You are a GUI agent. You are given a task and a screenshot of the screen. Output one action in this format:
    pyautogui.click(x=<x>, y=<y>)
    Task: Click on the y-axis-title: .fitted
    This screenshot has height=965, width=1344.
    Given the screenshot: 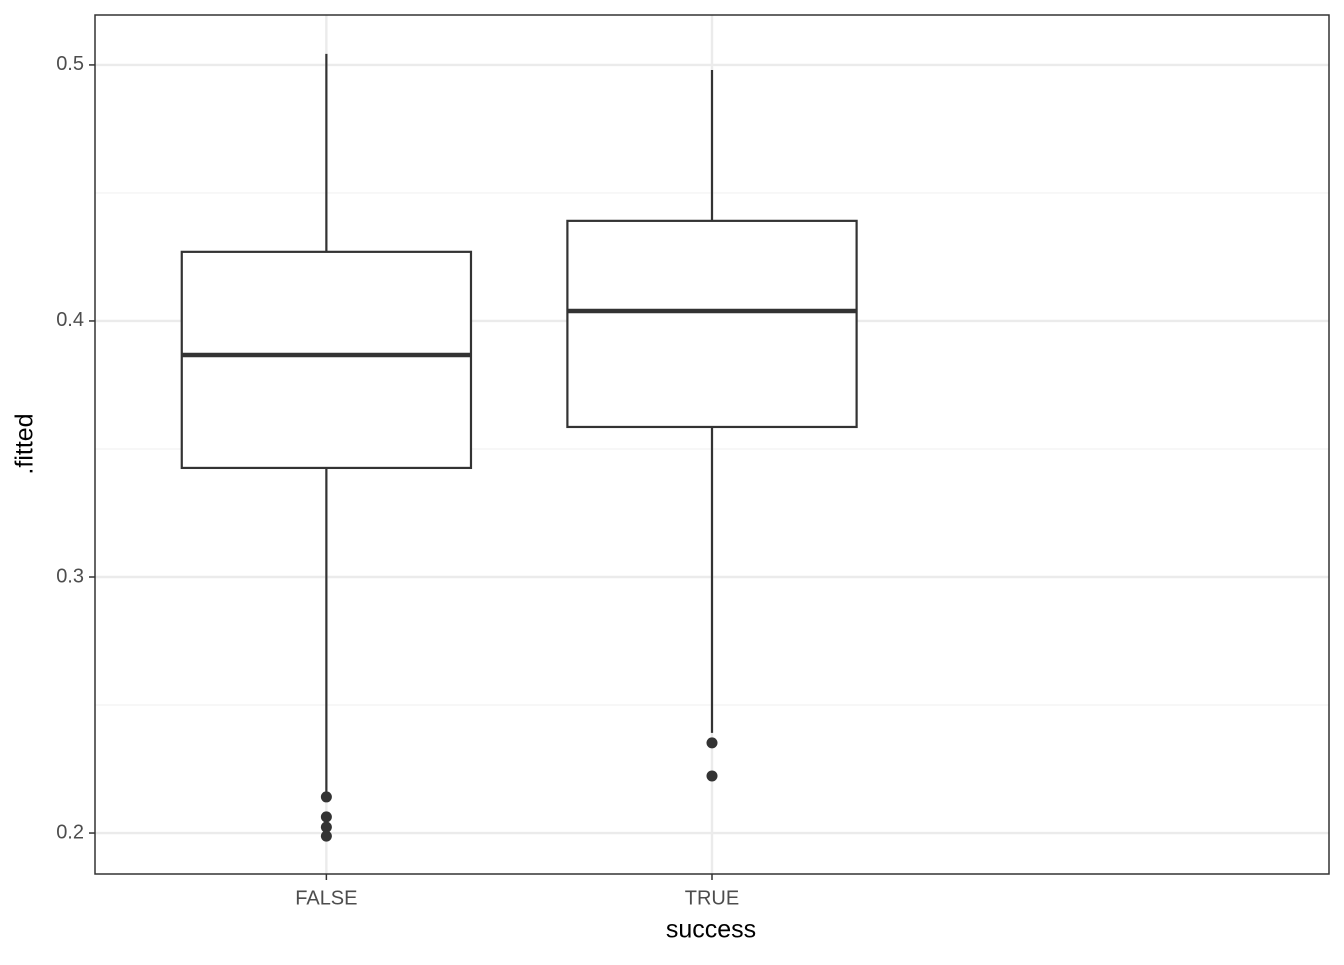 What is the action you would take?
    pyautogui.click(x=25, y=443)
    